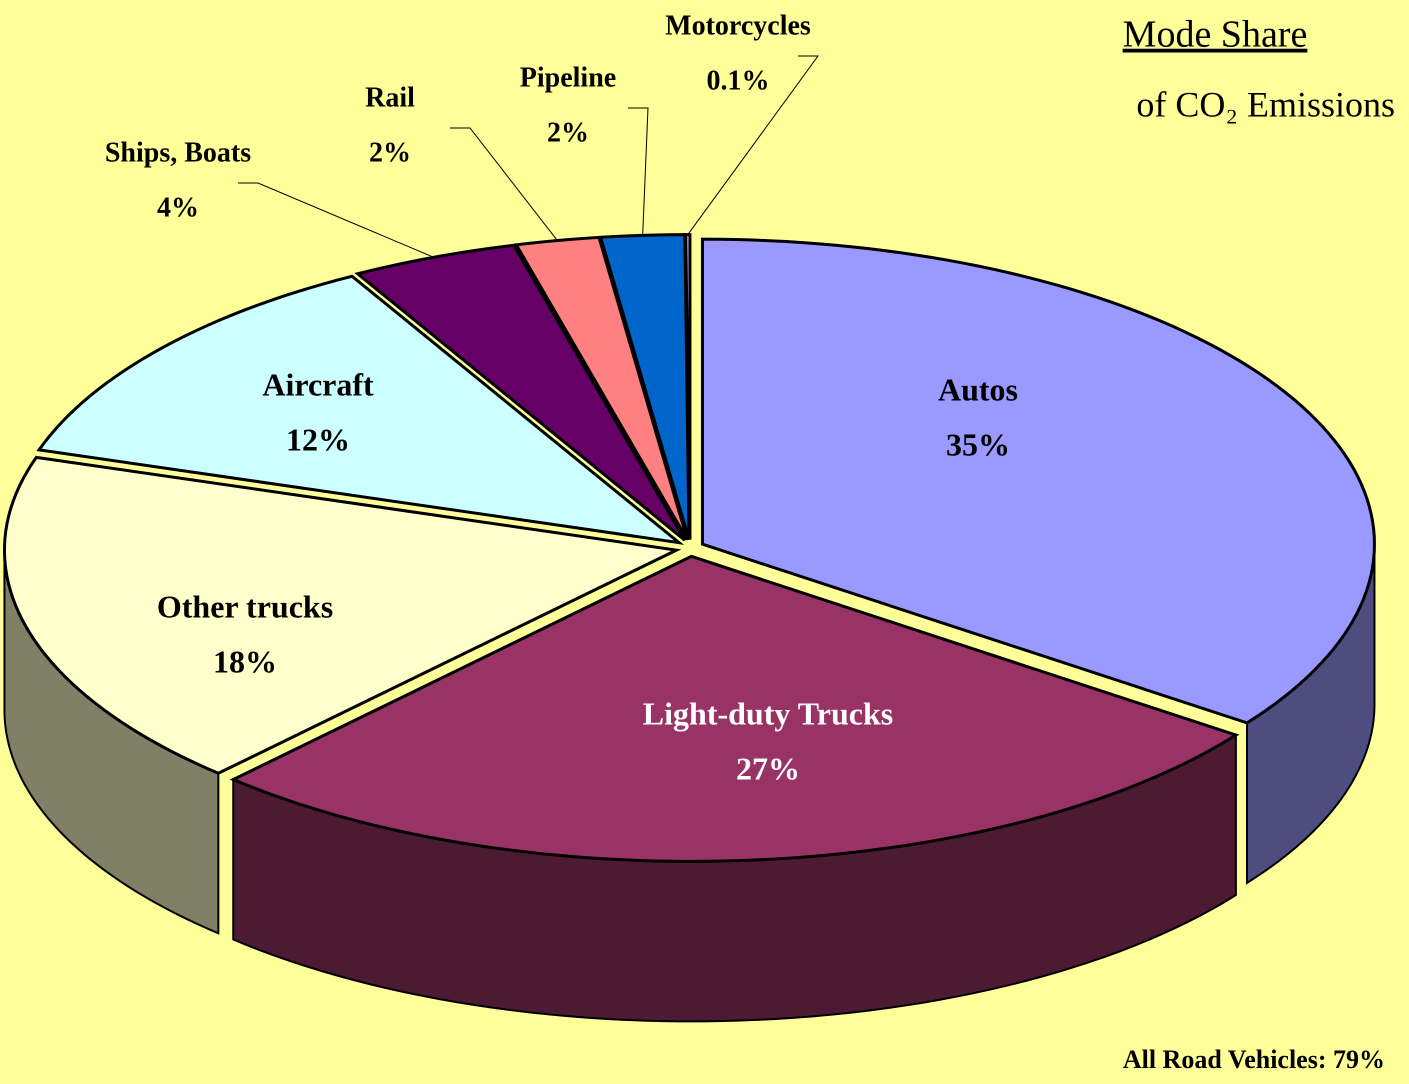 The height and width of the screenshot is (1084, 1409). What do you see at coordinates (568, 77) in the screenshot?
I see `category-label: Pipeline` at bounding box center [568, 77].